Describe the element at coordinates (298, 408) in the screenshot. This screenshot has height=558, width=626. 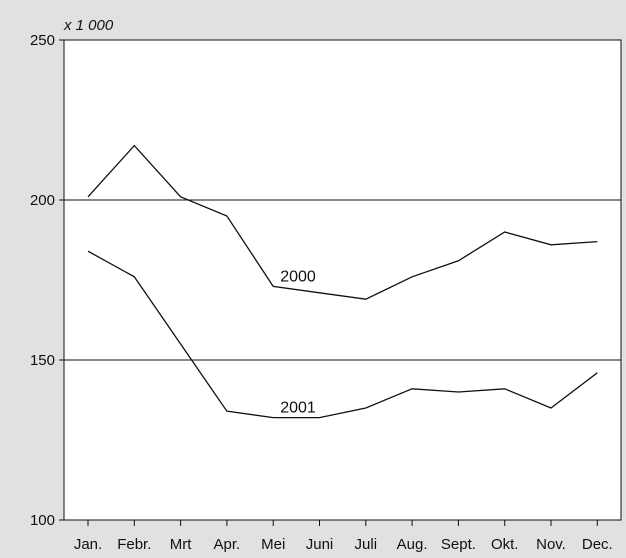
I see `series-label-2001: 2001` at that location.